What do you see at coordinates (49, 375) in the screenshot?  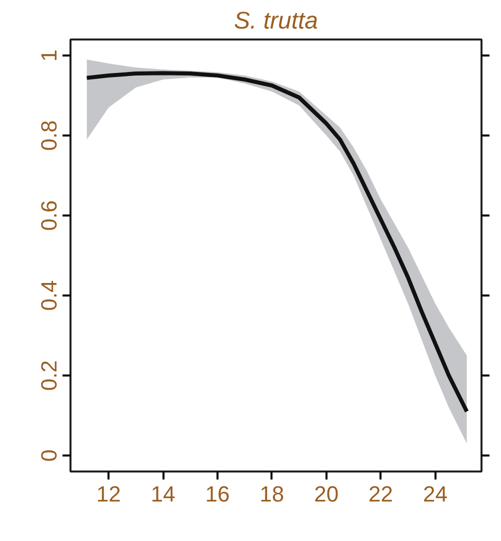 I see `y-tick-label: 0.2` at bounding box center [49, 375].